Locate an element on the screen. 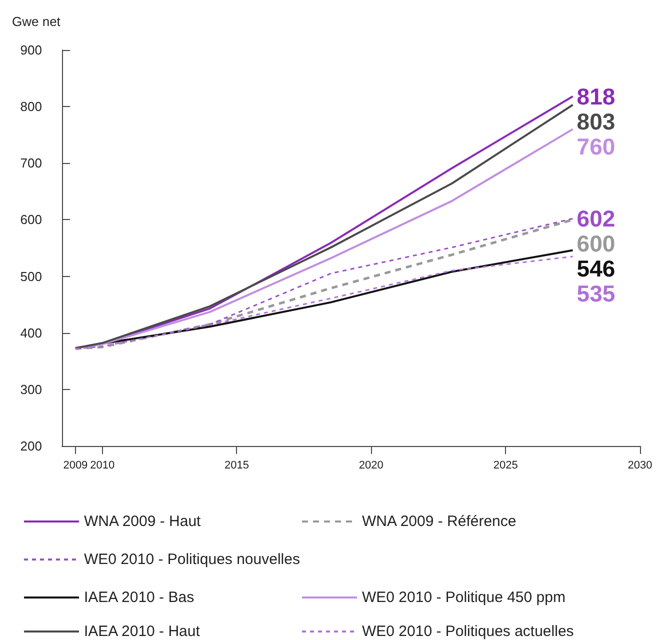 This screenshot has height=640, width=658. legend-label: WE0 2010 - Politiques actuelles is located at coordinates (468, 631).